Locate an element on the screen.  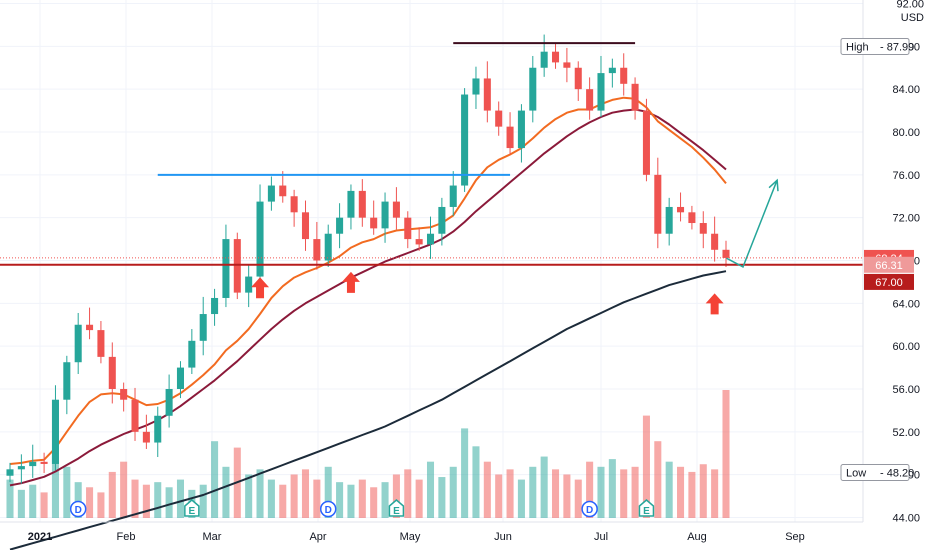
earnings-marker-label: E is located at coordinates (396, 511).